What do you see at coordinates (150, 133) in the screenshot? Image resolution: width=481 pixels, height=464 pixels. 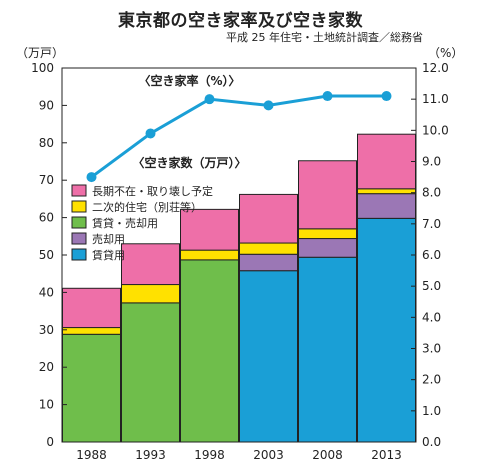 I see `line-point-1993` at bounding box center [150, 133].